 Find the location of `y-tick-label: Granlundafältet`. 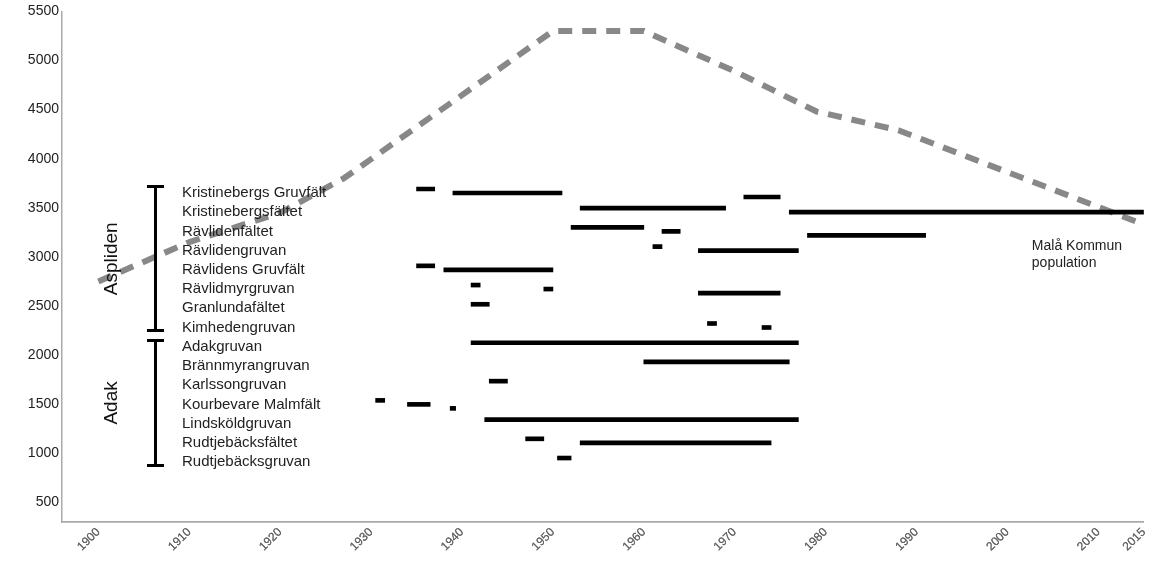

y-tick-label: Granlundafältet is located at coordinates (234, 307).